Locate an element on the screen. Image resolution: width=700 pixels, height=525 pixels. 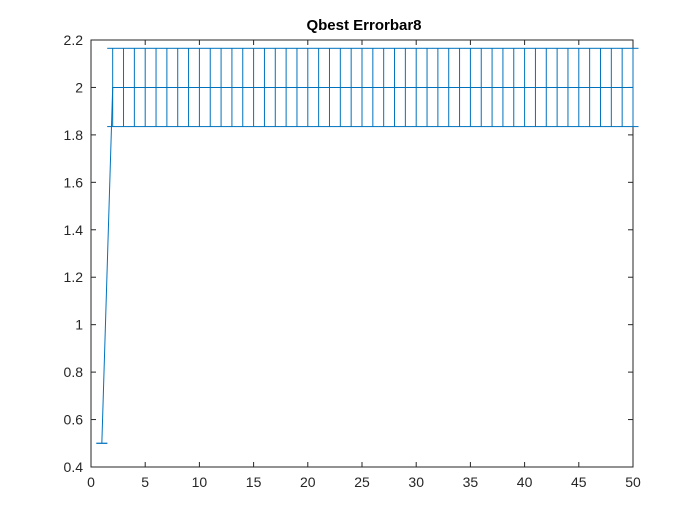
y-tick-label: 0.6 is located at coordinates (74, 420).